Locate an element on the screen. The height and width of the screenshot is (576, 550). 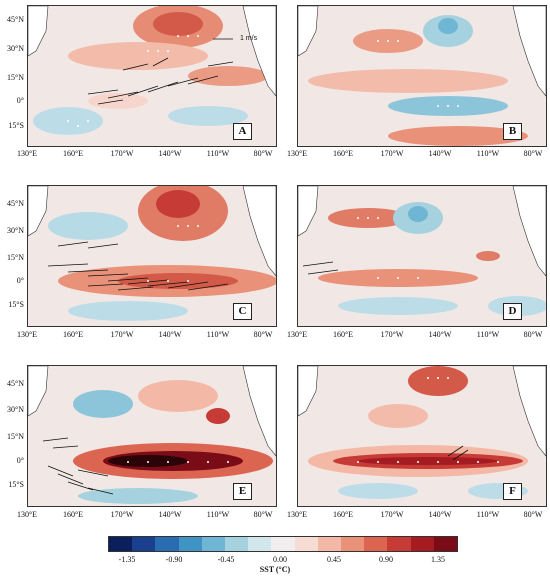
colorbar-tick: 0.90 is located at coordinates (386, 559).